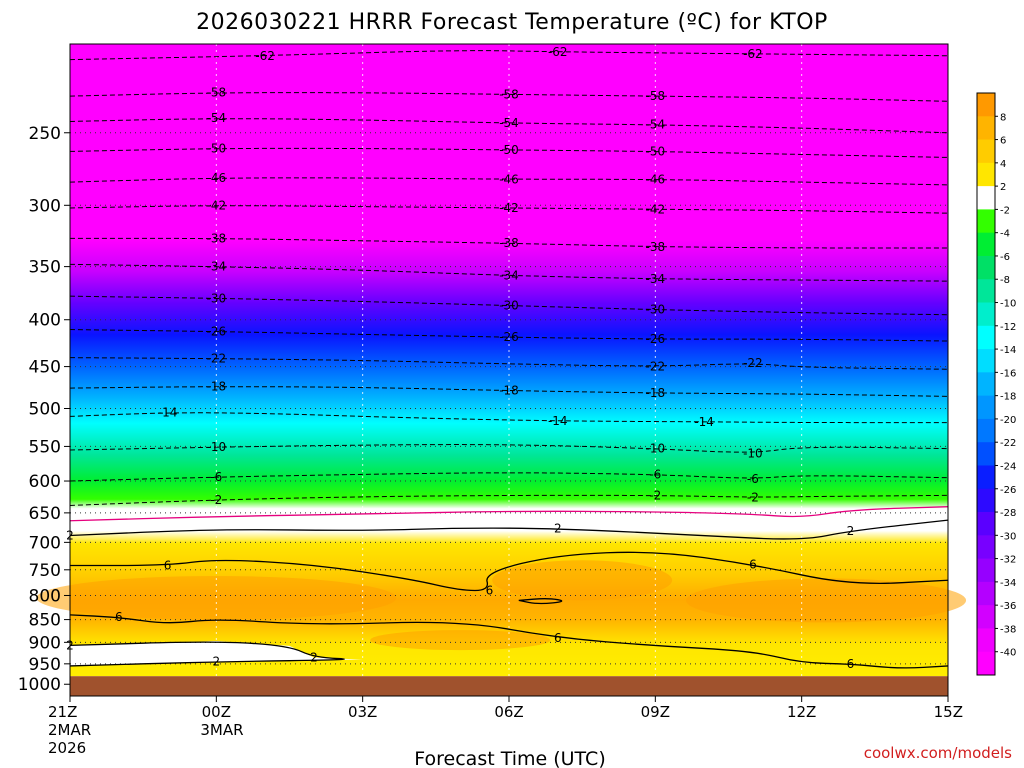 The height and width of the screenshot is (768, 1024). I want to click on x-tick-label-00Z: 00Z, so click(216, 712).